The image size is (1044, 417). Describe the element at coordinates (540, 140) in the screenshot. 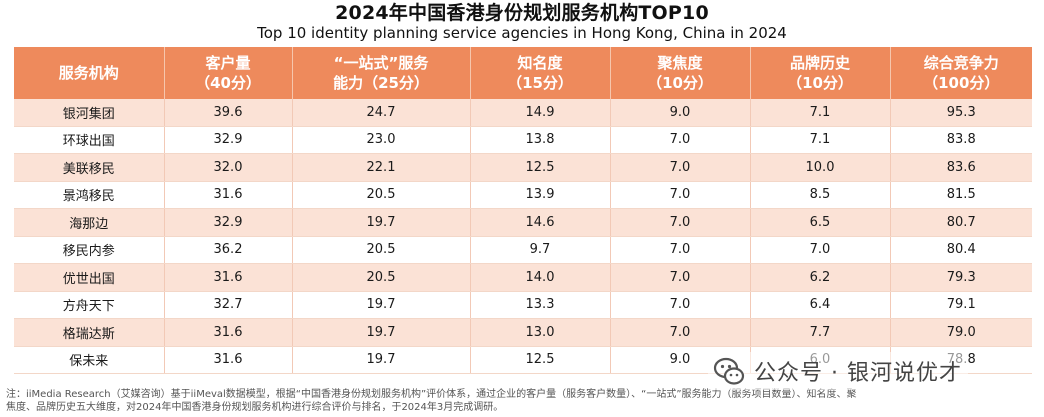

I see `score-cell: 13.8` at that location.